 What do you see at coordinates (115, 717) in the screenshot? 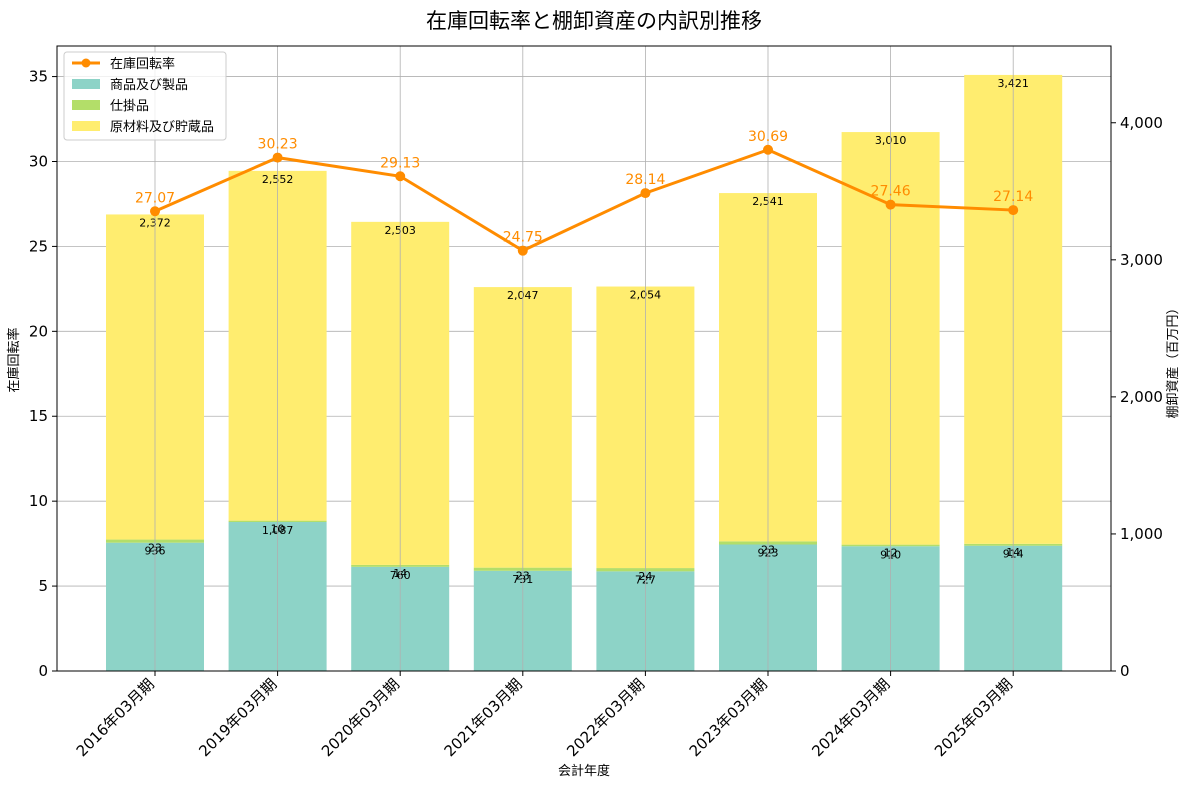
I see `x-tick-label: 2016年03月期` at bounding box center [115, 717].